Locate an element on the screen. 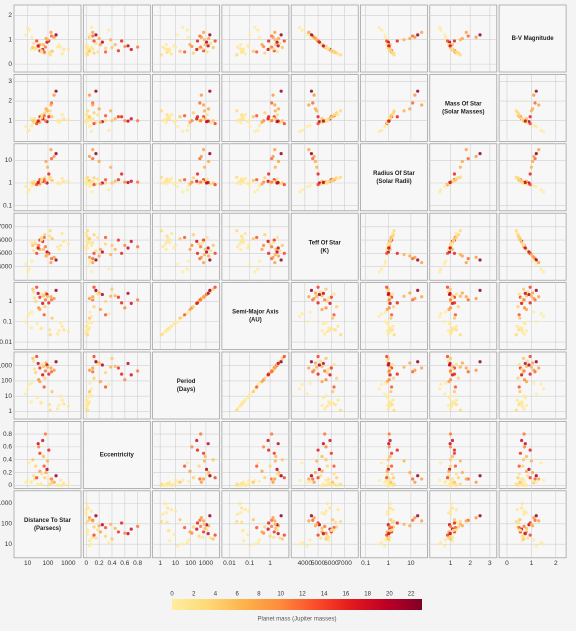 This screenshot has width=576, height=631. x-tick-label: 5000 is located at coordinates (318, 563).